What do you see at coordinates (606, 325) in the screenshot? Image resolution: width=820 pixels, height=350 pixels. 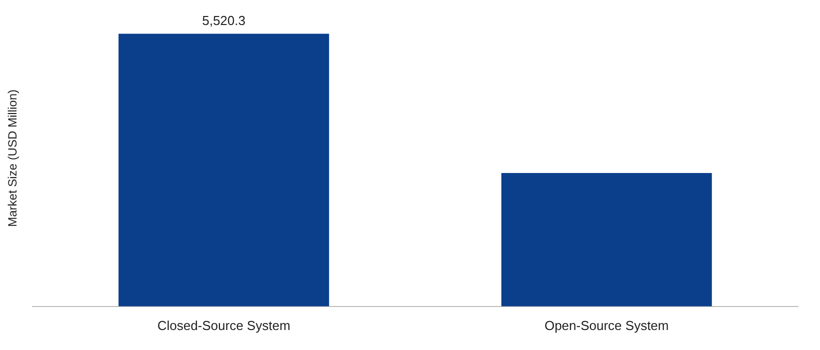 I see `x-tick-label: Open-Source System` at bounding box center [606, 325].